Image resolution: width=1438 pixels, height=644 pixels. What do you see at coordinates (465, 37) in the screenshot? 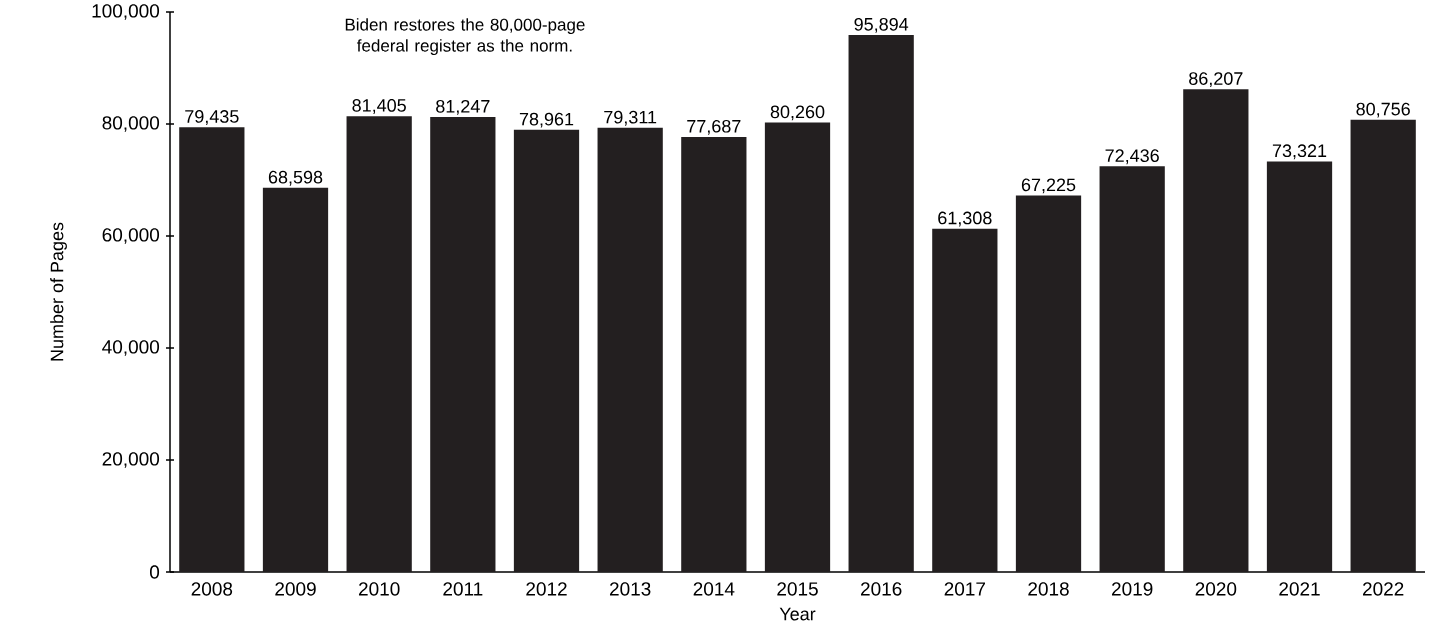
I see `annotation: Biden restores the 80,000-page federal register as the norm.` at bounding box center [465, 37].